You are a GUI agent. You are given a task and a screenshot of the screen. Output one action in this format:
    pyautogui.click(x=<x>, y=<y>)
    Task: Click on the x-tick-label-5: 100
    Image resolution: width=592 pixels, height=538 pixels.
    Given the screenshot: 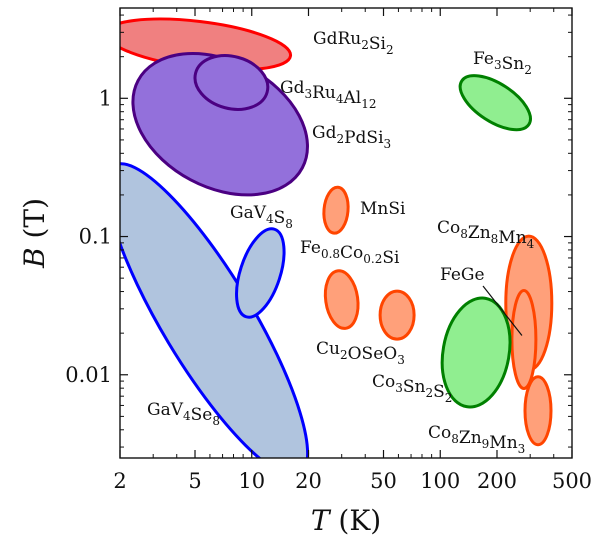 What is the action you would take?
    pyautogui.click(x=440, y=481)
    